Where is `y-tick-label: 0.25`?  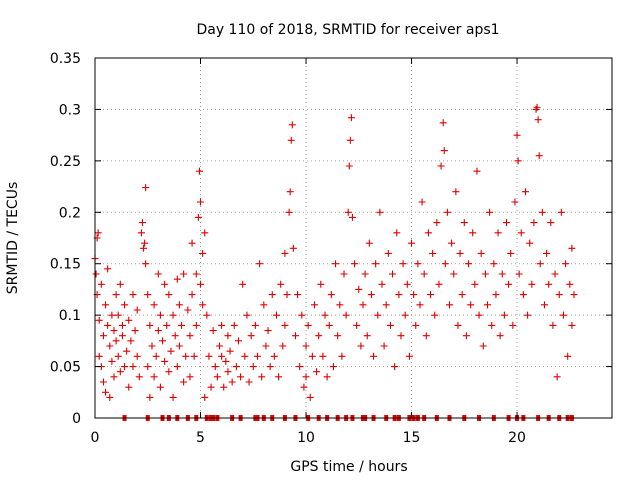
y-tick-label: 0.25 is located at coordinates (65, 162).